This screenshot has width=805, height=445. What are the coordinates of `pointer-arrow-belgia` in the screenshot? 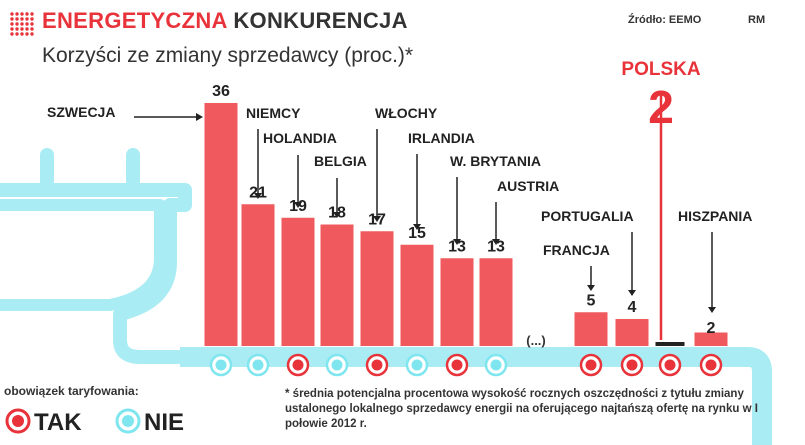 It's located at (337, 215).